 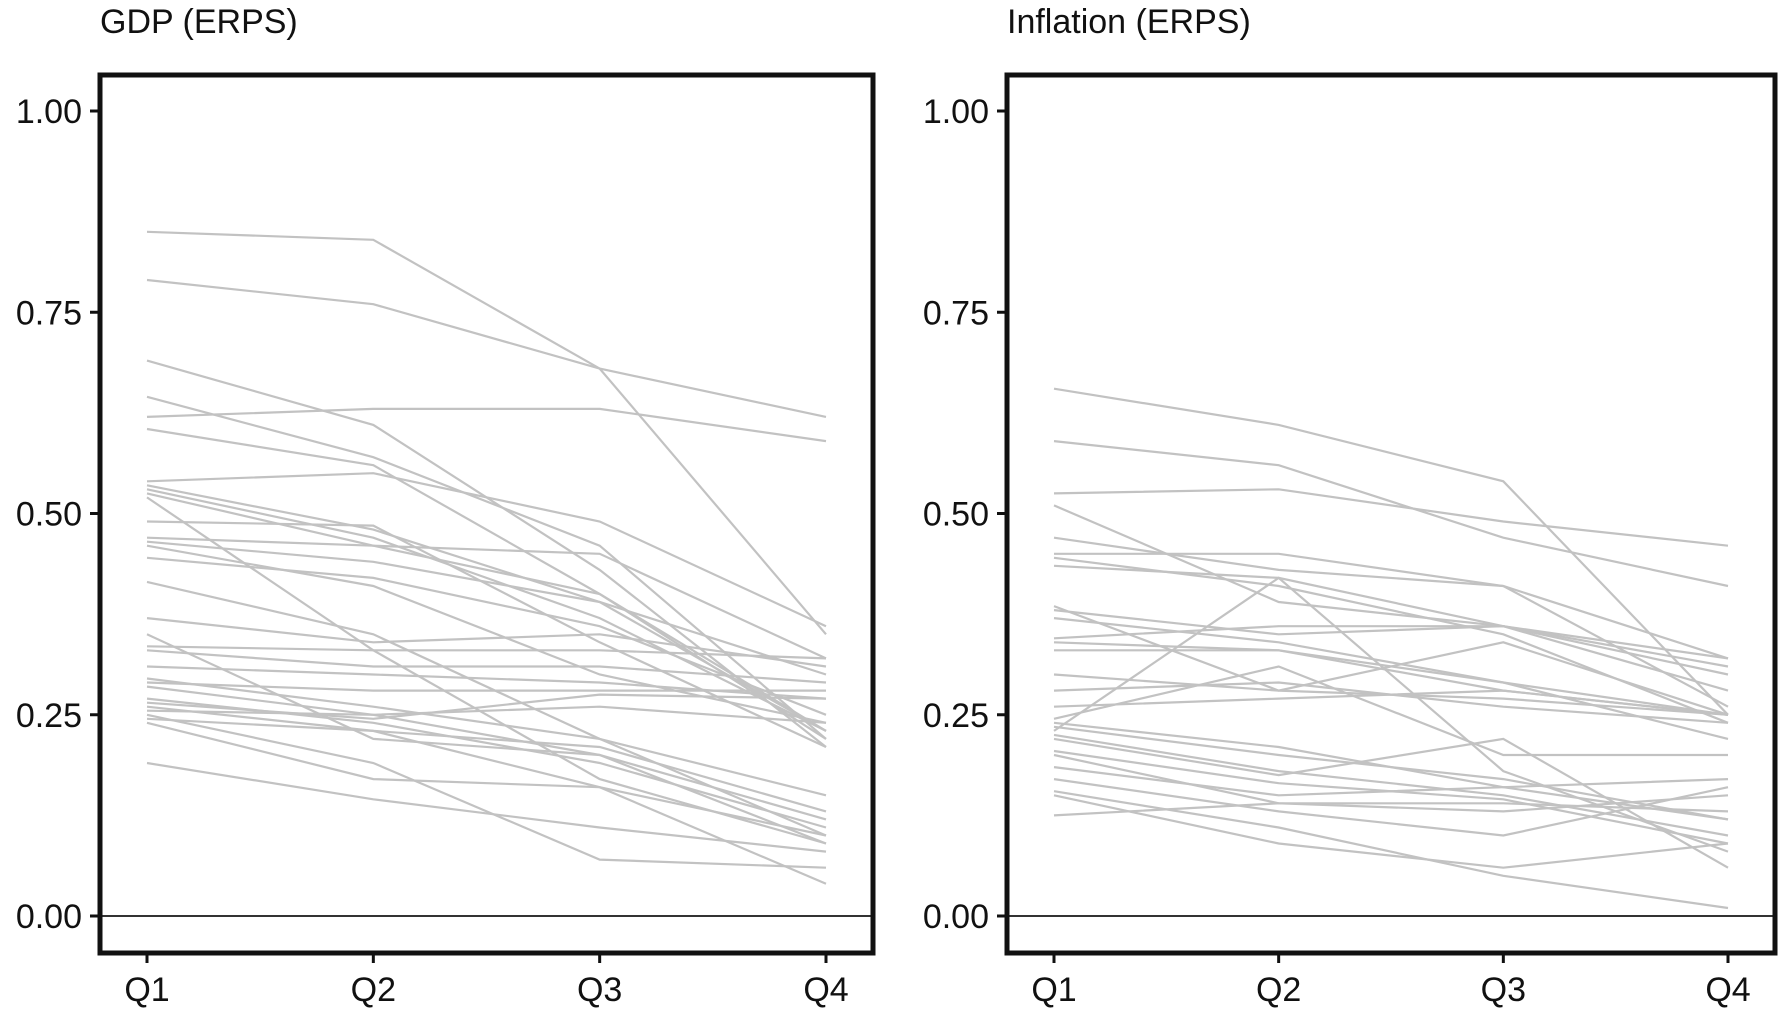 I want to click on gdp-x-tick-label: Q3, so click(x=599, y=990).